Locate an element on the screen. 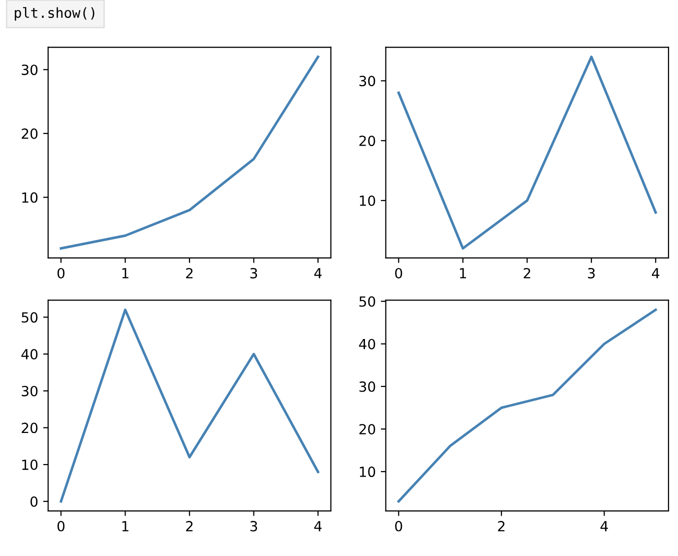 This screenshot has width=678, height=556. text: plt.show() is located at coordinates (54, 14).